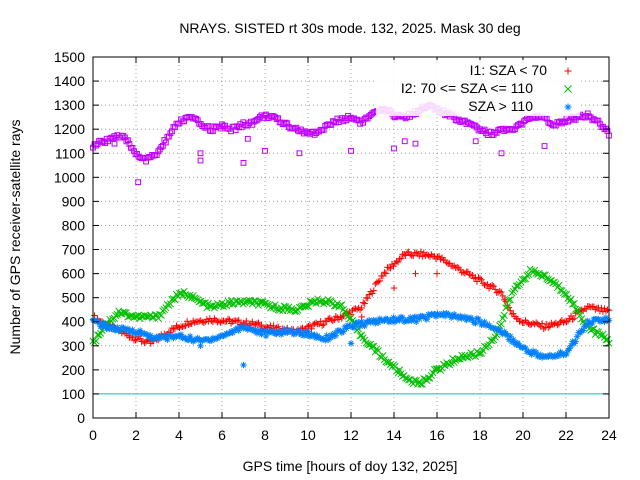 This screenshot has height=480, width=640. I want to click on x-tick-label: 20, so click(523, 435).